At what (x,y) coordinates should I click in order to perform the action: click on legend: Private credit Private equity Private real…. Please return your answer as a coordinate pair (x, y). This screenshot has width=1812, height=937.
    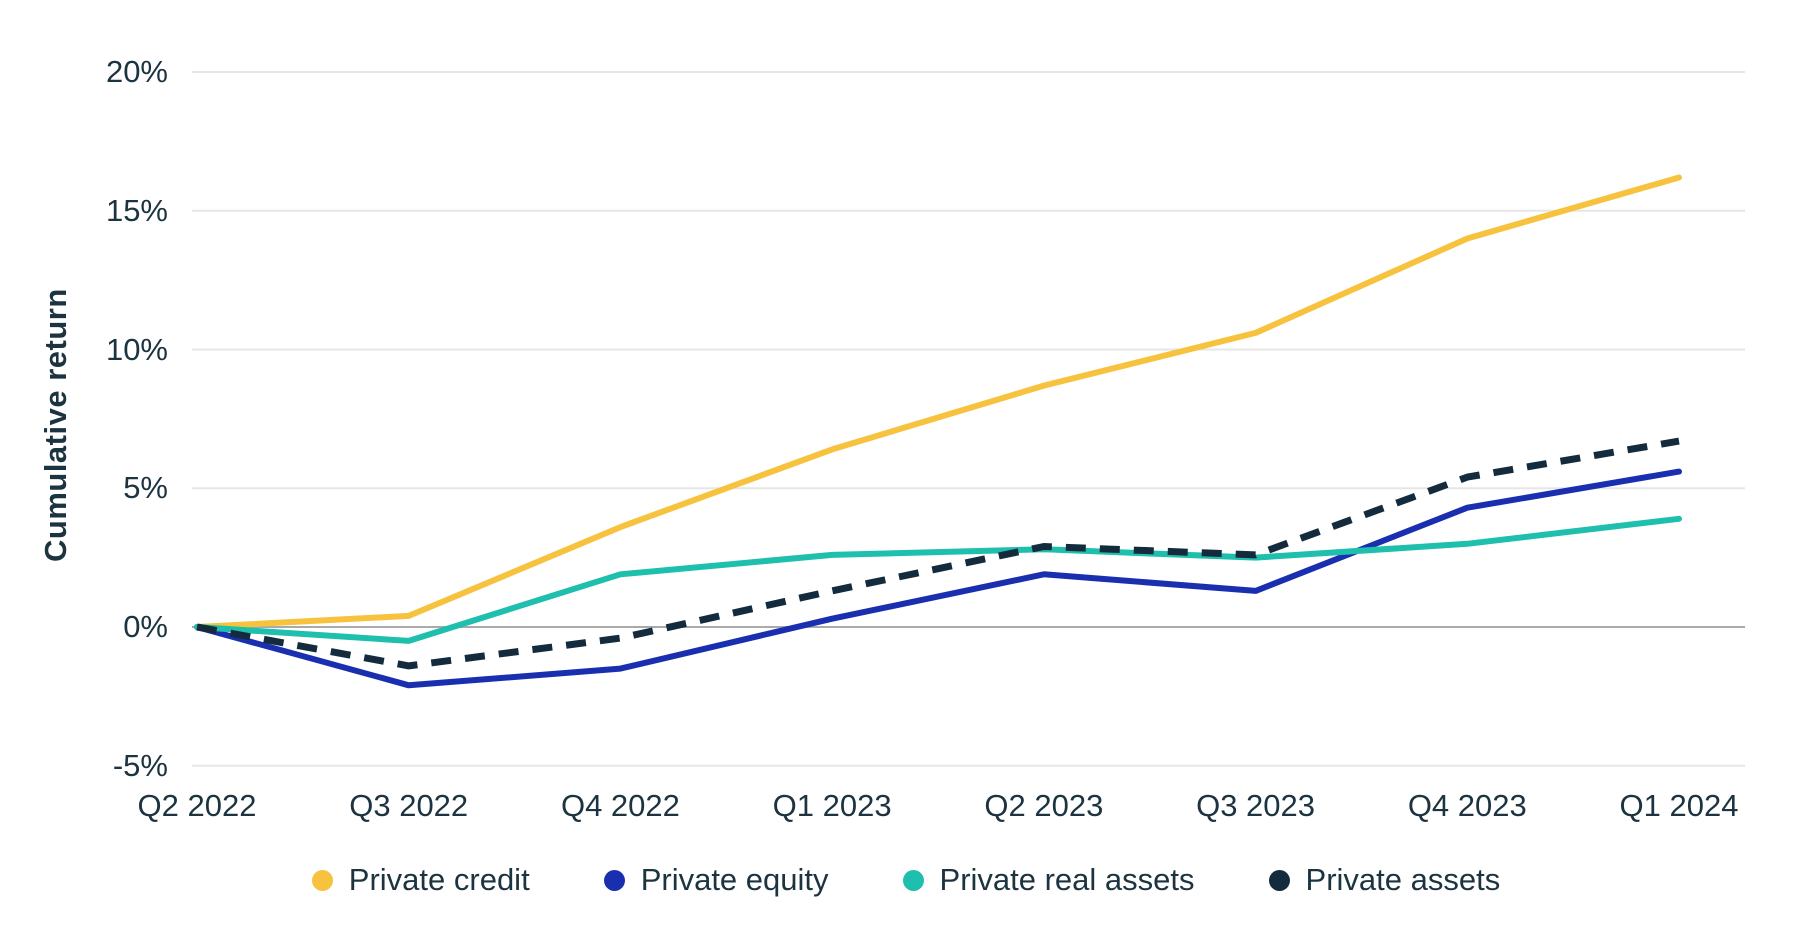
    Looking at the image, I should click on (906, 880).